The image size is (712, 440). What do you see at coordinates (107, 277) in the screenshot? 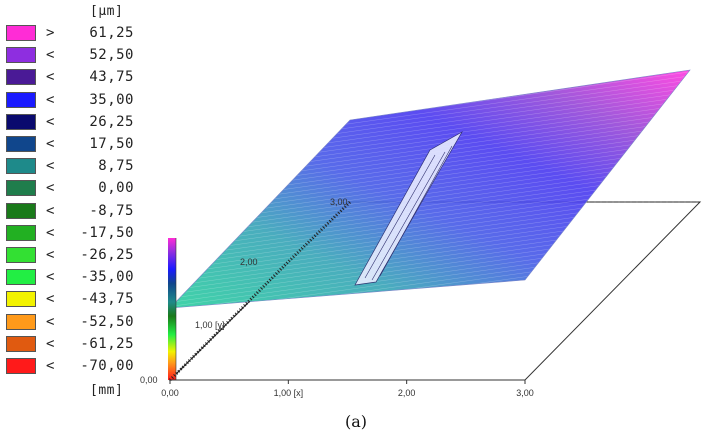
I see `legend-value: -35,00` at bounding box center [107, 277].